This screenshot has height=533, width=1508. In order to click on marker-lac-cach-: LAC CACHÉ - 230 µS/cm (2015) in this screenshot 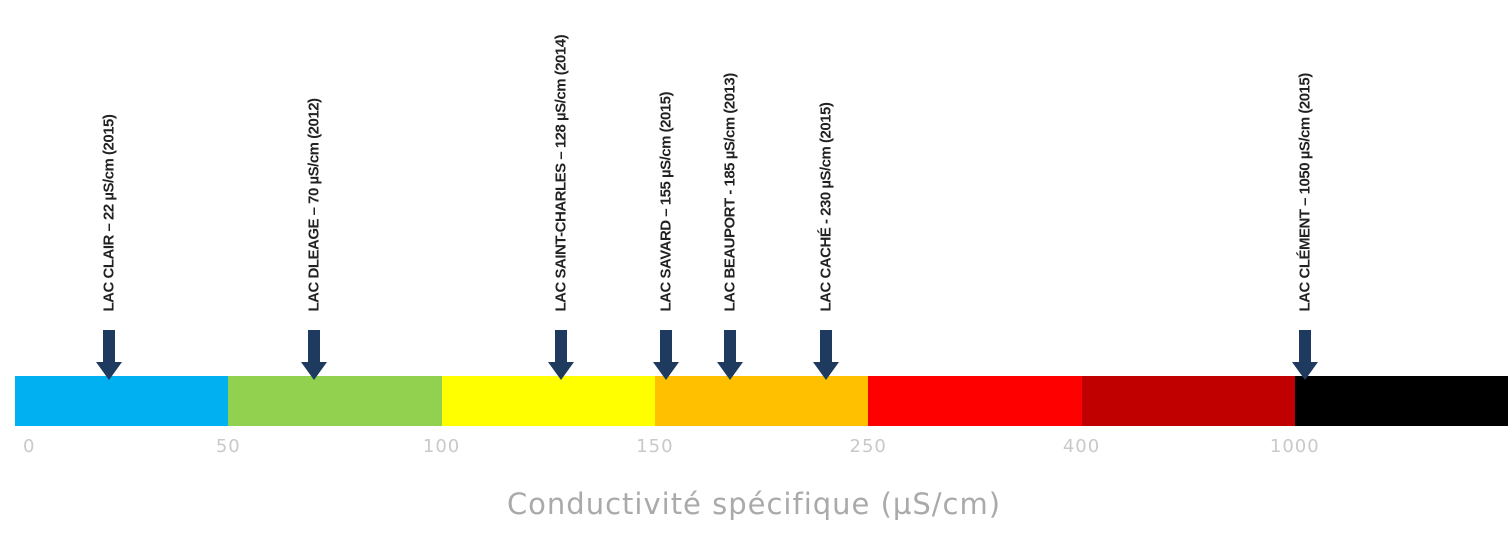, I will do `click(826, 190)`.